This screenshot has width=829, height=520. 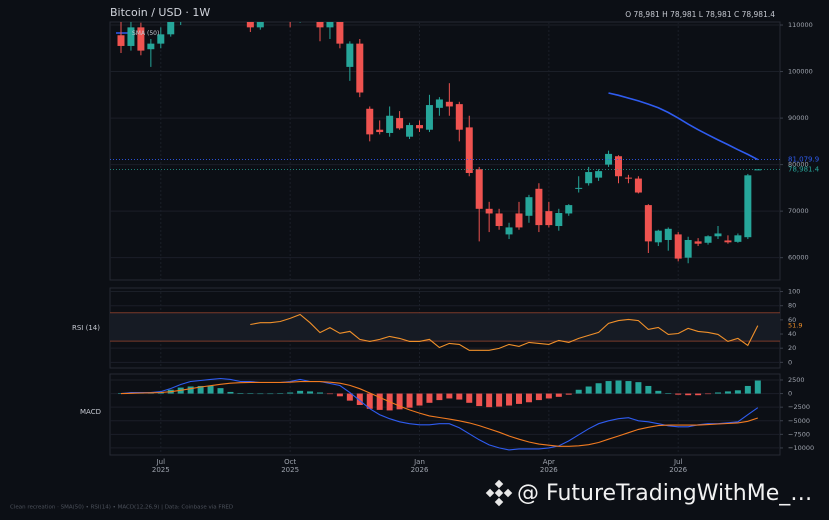 What do you see at coordinates (290, 466) in the screenshot?
I see `x-tick-label: Oct 2025` at bounding box center [290, 466].